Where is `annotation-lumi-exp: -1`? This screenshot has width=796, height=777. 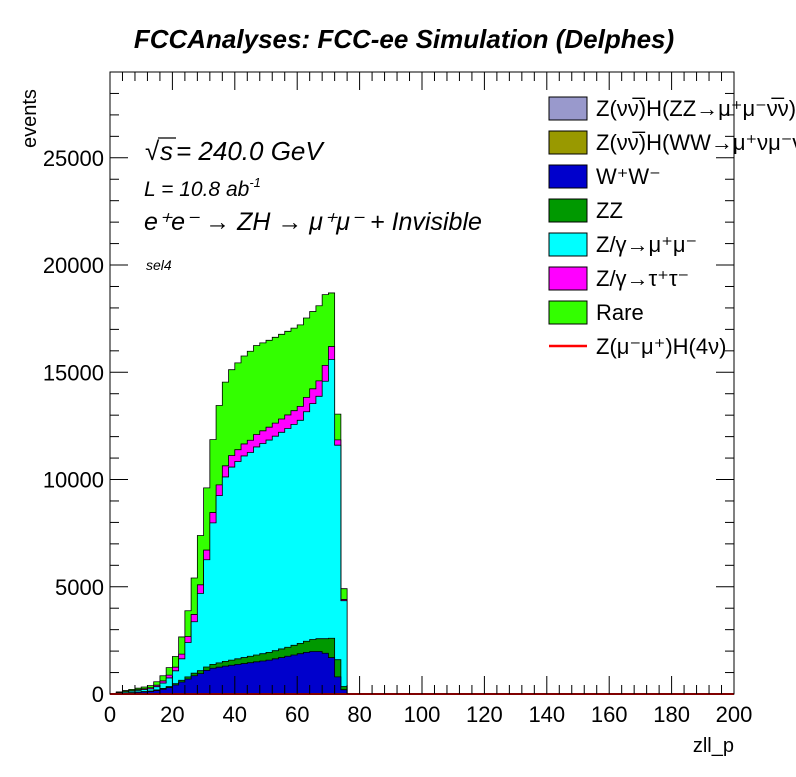 annotation-lumi-exp: -1 is located at coordinates (255, 182).